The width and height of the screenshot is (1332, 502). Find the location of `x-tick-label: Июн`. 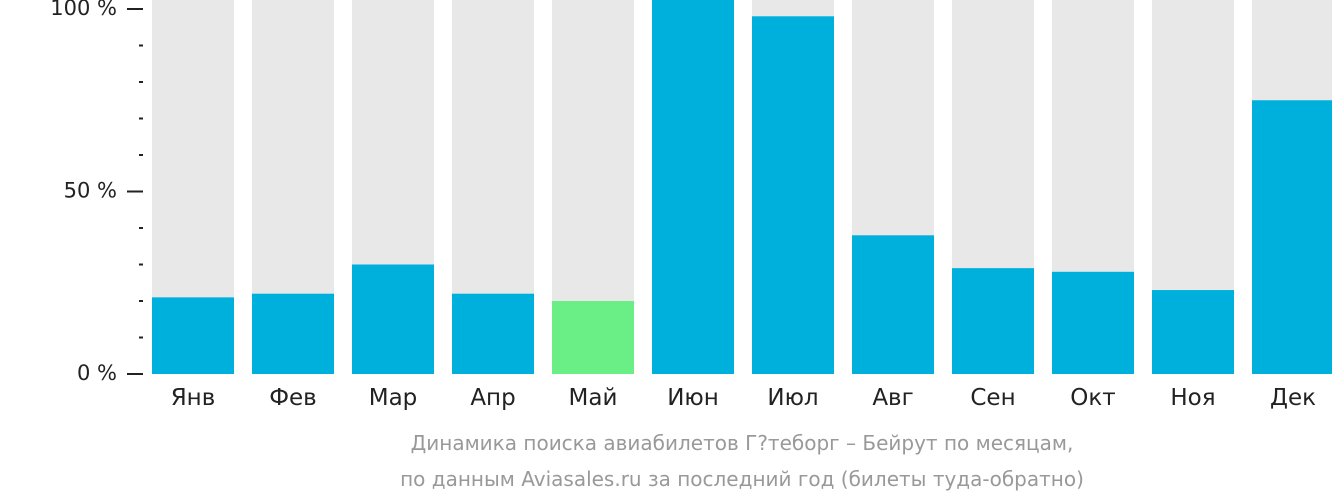

x-tick-label: Июн is located at coordinates (693, 398).